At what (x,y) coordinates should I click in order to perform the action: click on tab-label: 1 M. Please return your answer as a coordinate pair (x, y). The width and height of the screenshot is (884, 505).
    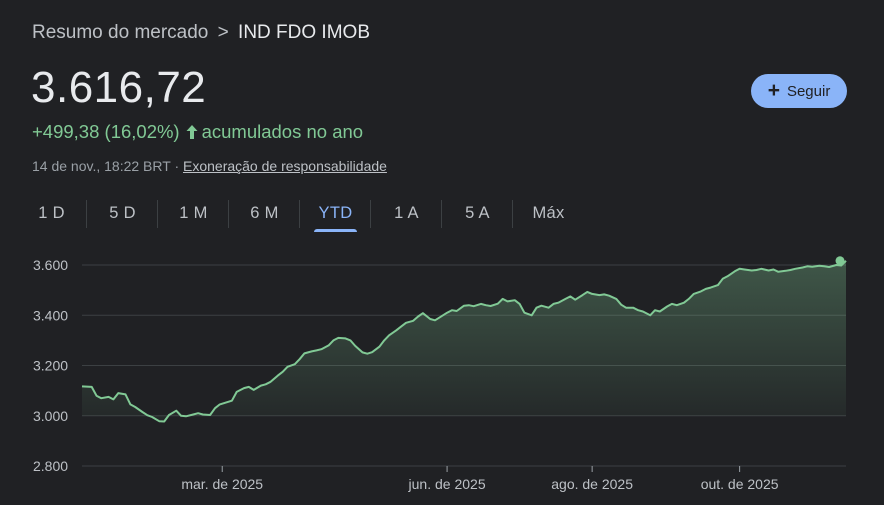
    Looking at the image, I should click on (193, 213).